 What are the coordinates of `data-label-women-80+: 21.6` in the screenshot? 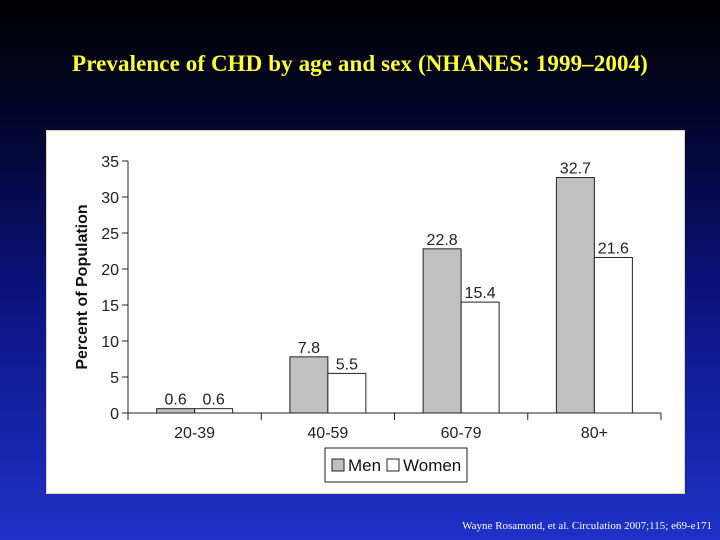 It's located at (613, 248).